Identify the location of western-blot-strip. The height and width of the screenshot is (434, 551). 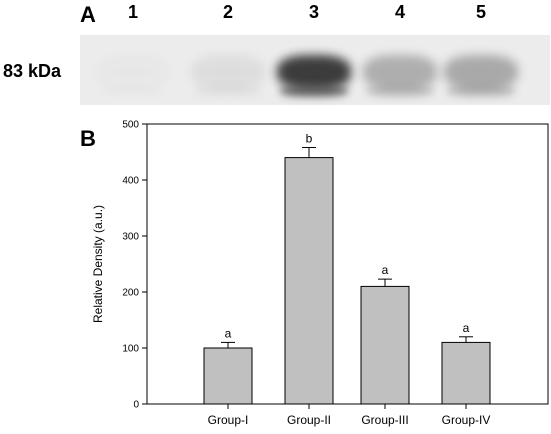
(315, 70).